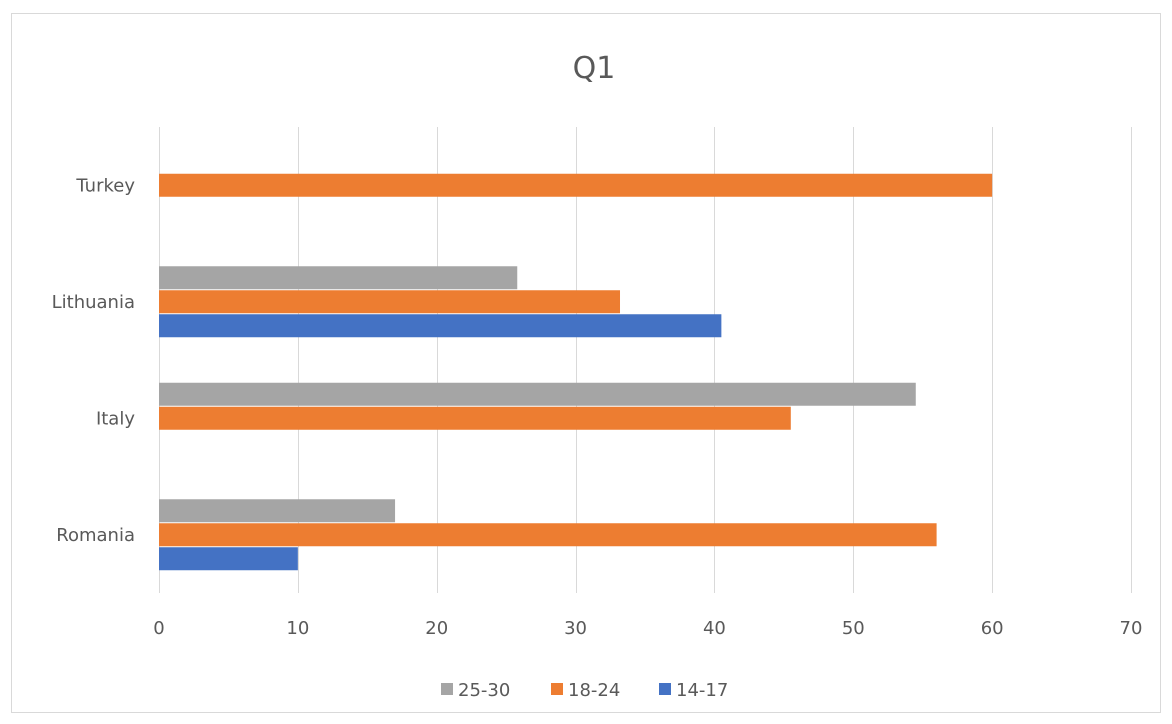 The width and height of the screenshot is (1172, 724). Describe the element at coordinates (1131, 628) in the screenshot. I see `x-tick-label: 70` at that location.